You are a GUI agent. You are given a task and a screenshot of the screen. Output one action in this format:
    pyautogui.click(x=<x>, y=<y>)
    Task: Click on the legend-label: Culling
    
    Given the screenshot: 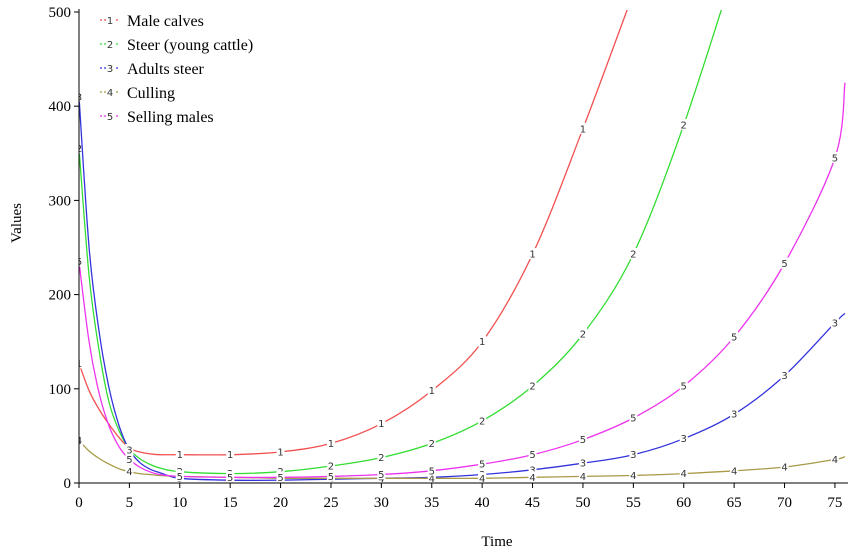 What is the action you would take?
    pyautogui.click(x=151, y=93)
    